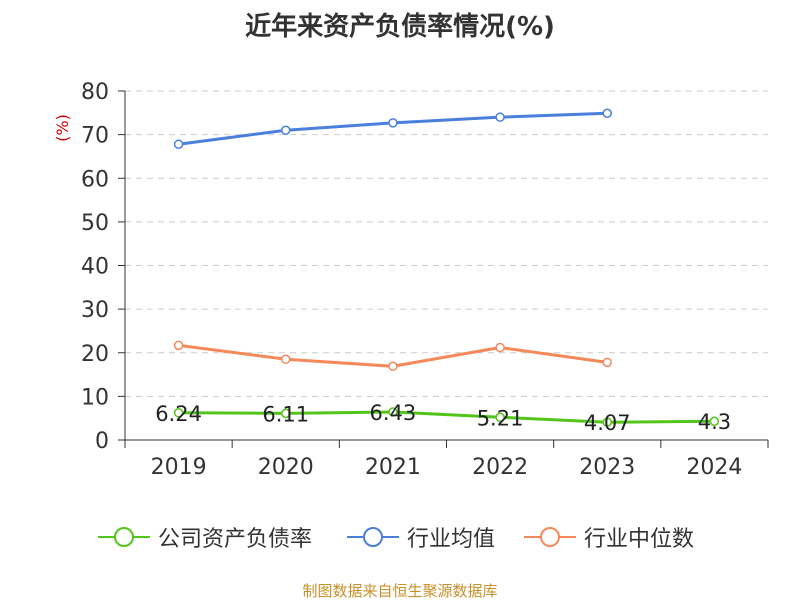 This screenshot has width=800, height=601. Describe the element at coordinates (286, 467) in the screenshot. I see `x-tick-label: 2020` at that location.